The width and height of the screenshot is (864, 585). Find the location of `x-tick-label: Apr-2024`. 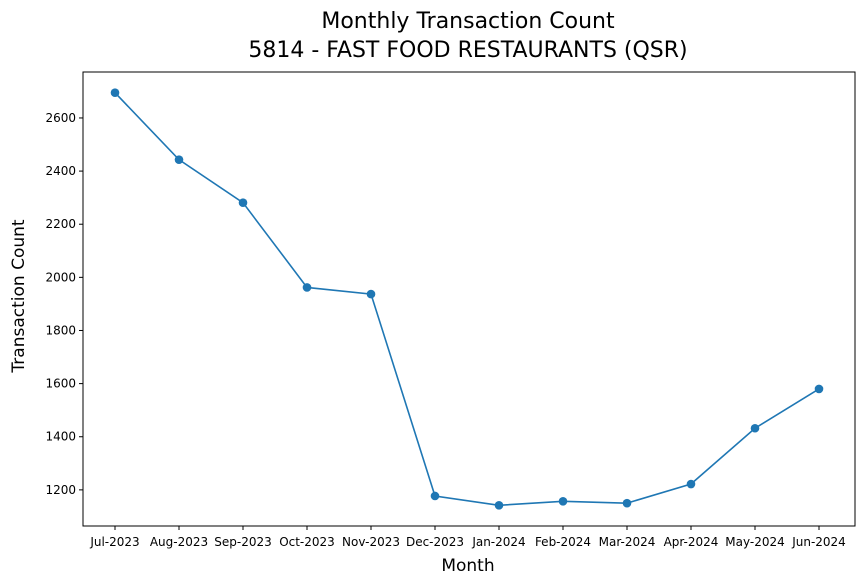

x-tick-label: Apr-2024 is located at coordinates (691, 542).